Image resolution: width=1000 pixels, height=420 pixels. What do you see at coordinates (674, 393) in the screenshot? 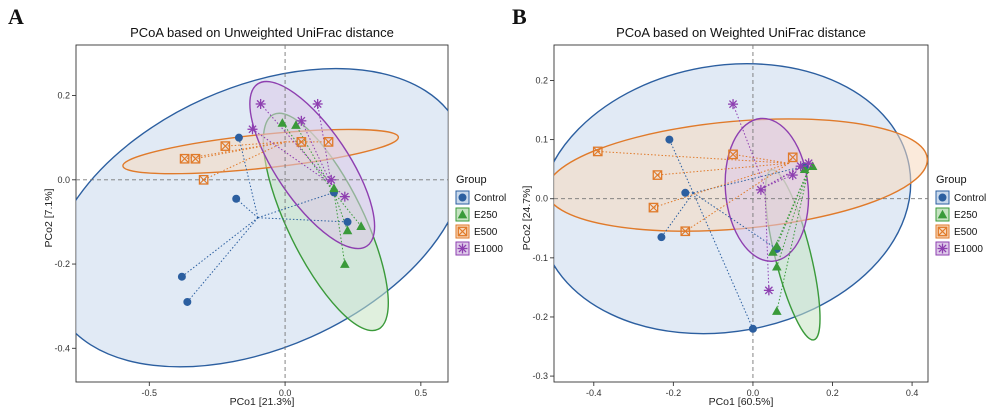
I see `x-tick-label: -0.2` at bounding box center [674, 393].